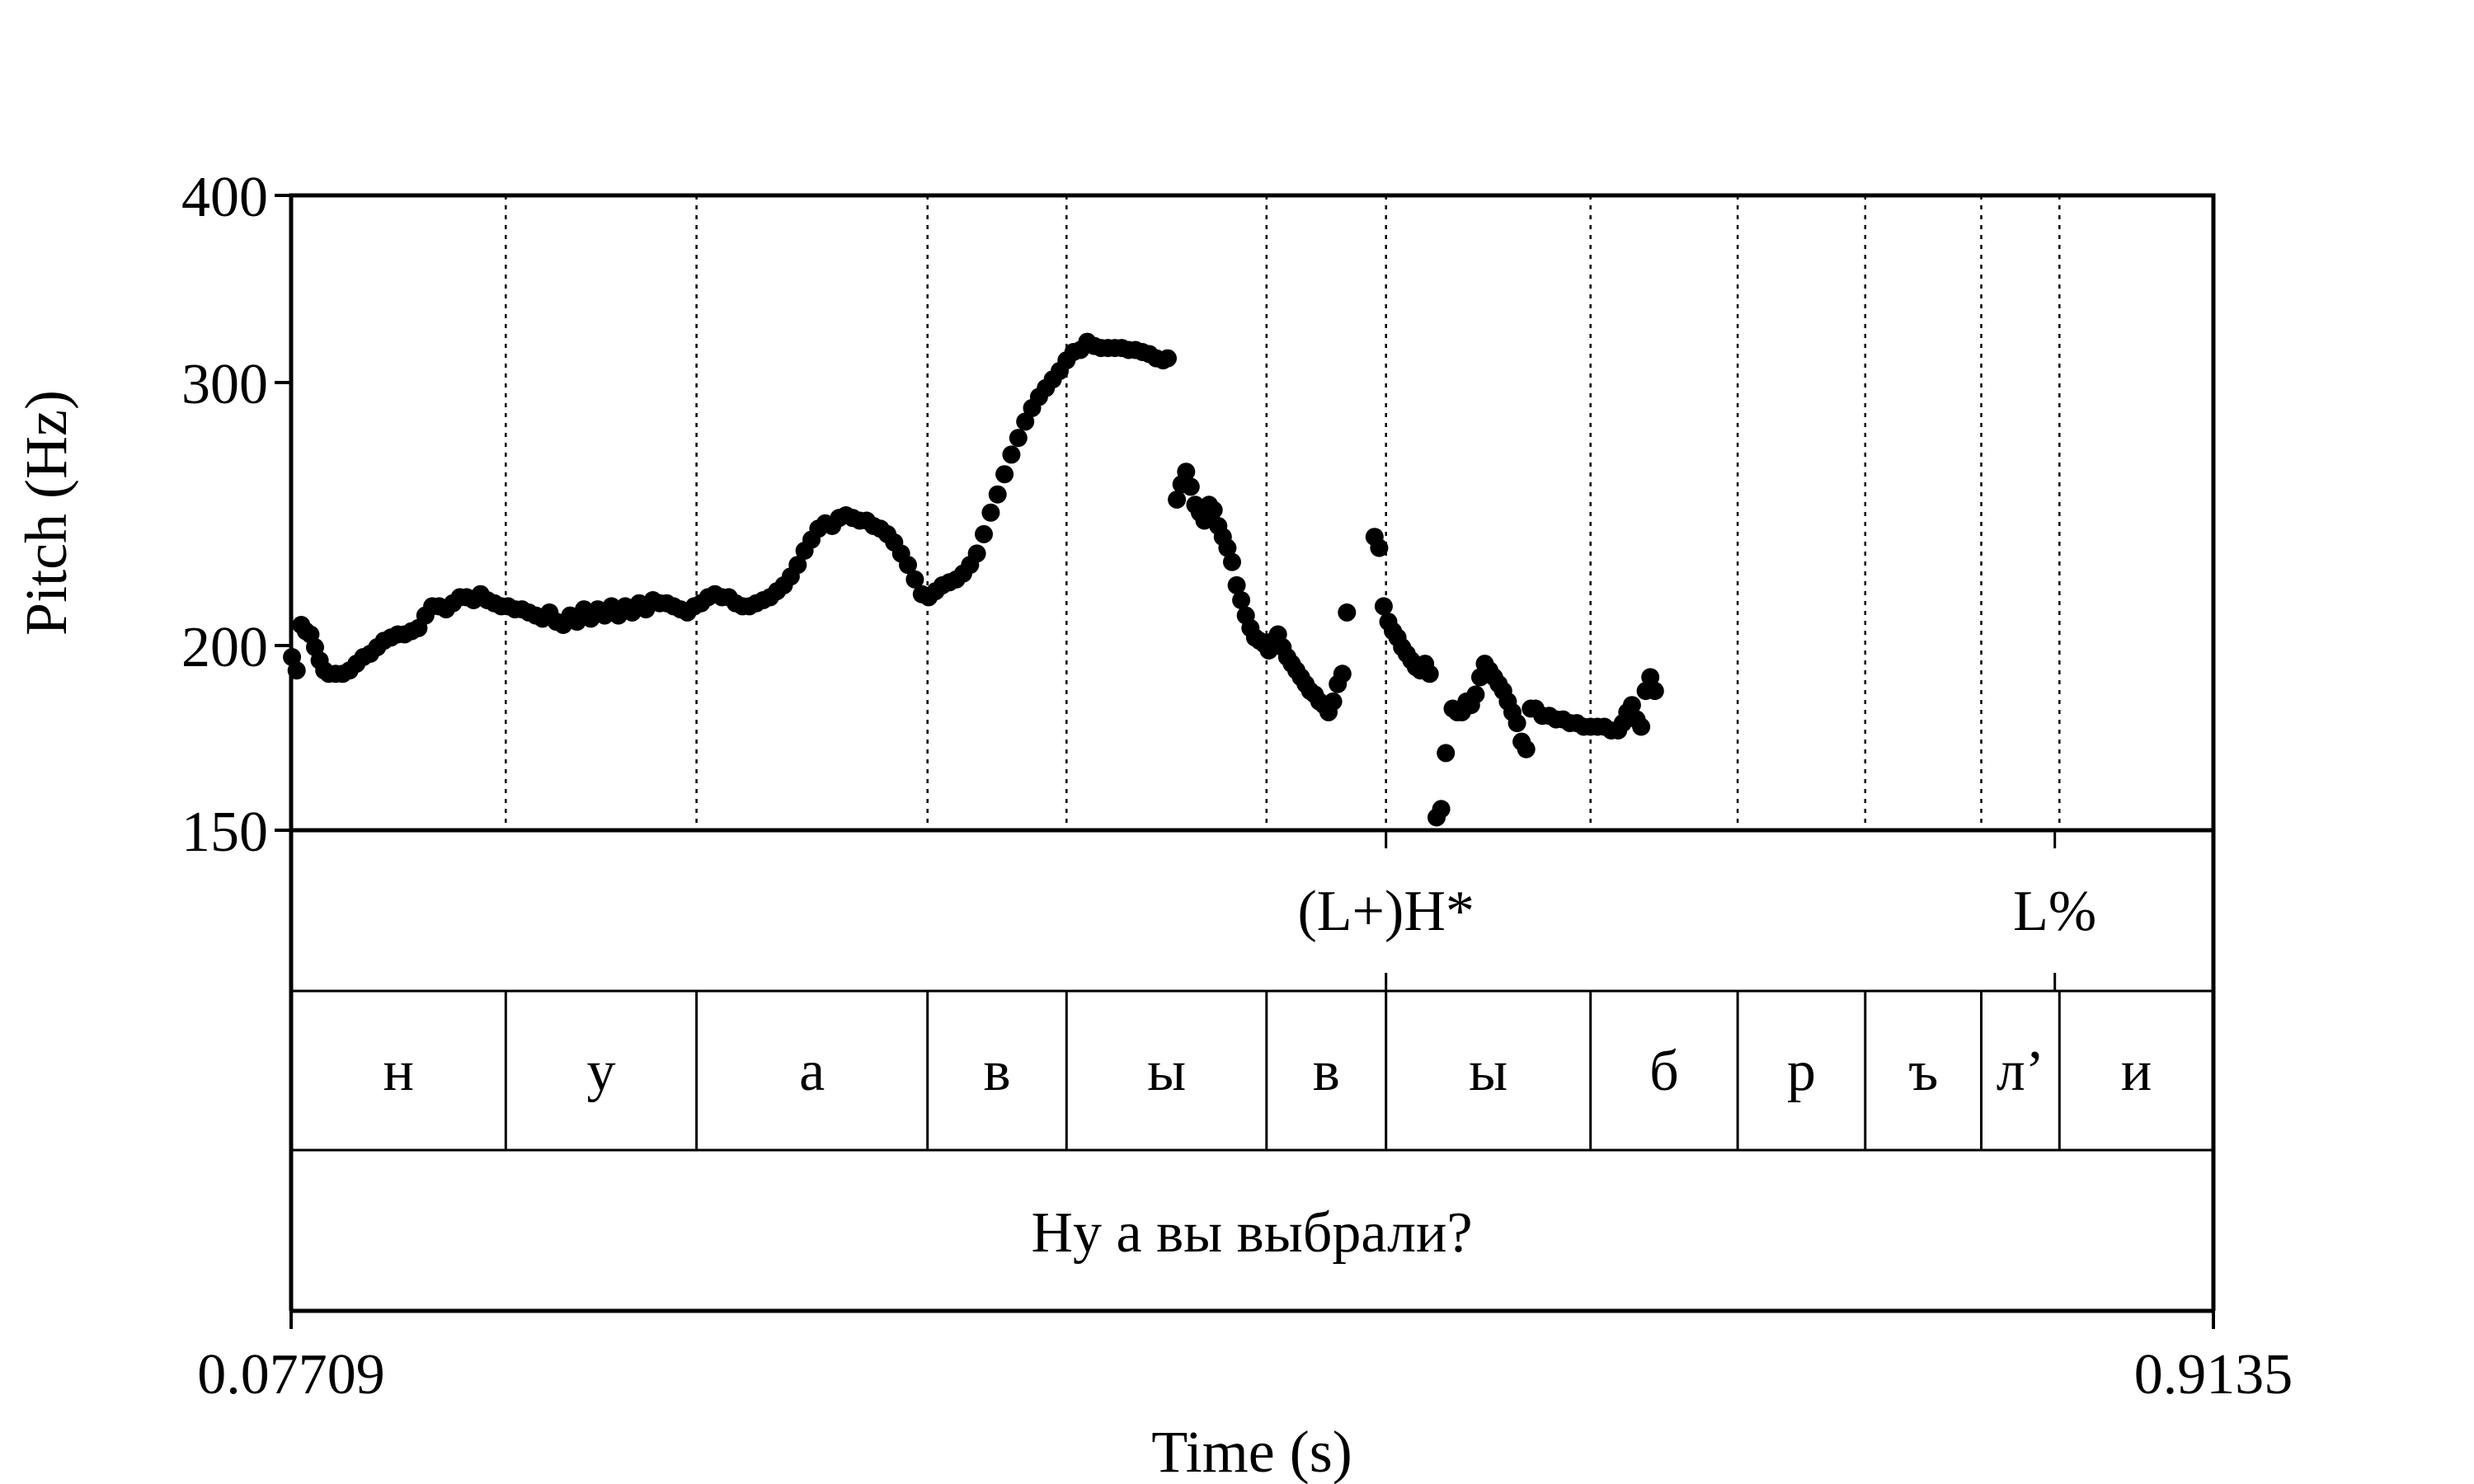 This screenshot has width=2474, height=1484. Describe the element at coordinates (1801, 1071) in the screenshot. I see `segment-label: р` at that location.